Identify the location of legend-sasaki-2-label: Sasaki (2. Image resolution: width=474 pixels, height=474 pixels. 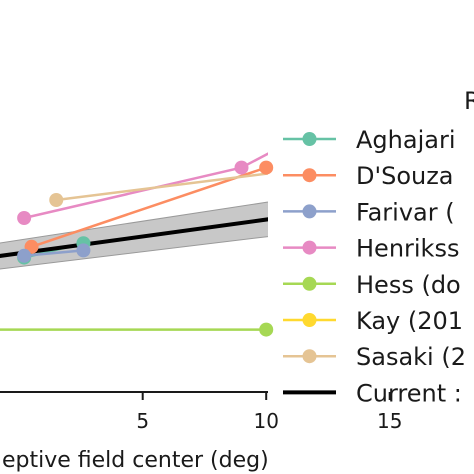
(411, 357).